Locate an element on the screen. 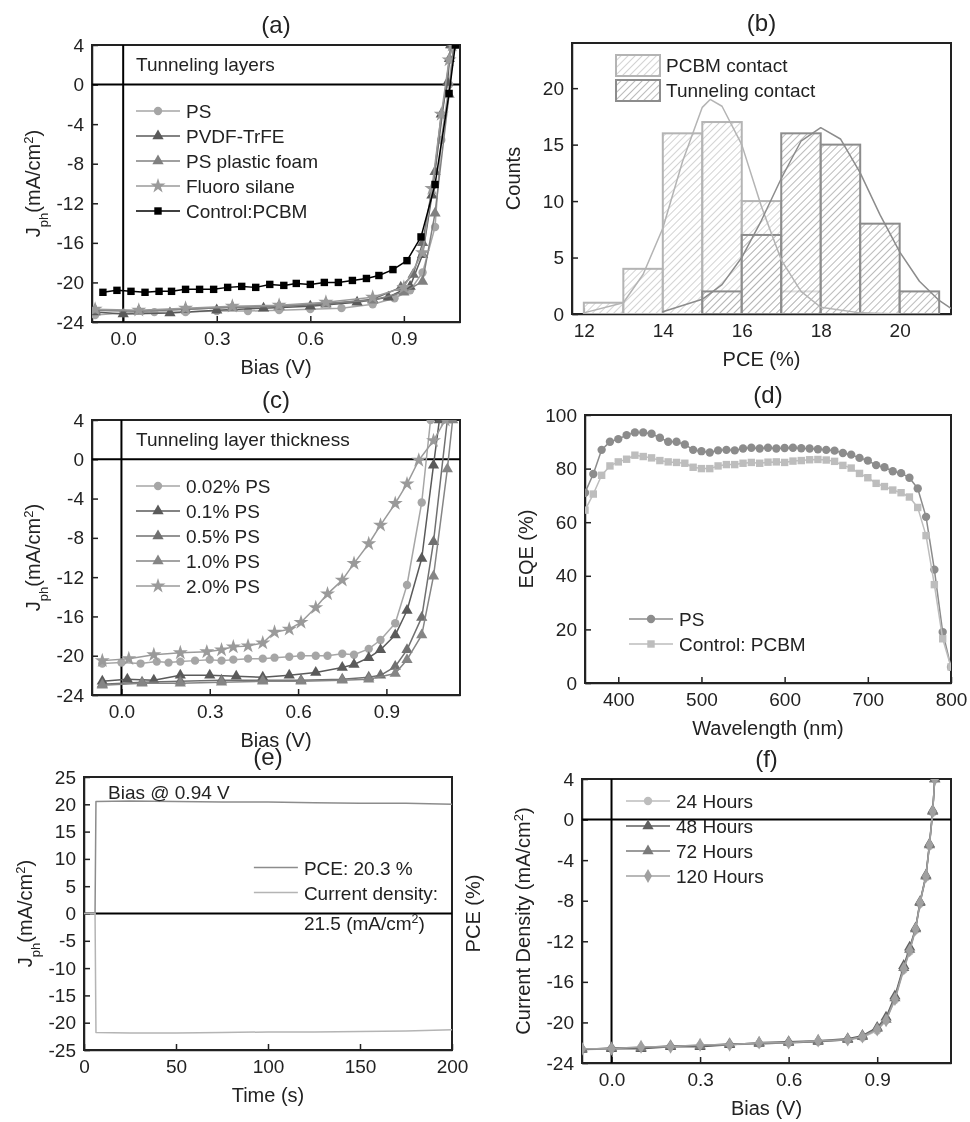  legend-label: 120 Hours is located at coordinates (720, 876).